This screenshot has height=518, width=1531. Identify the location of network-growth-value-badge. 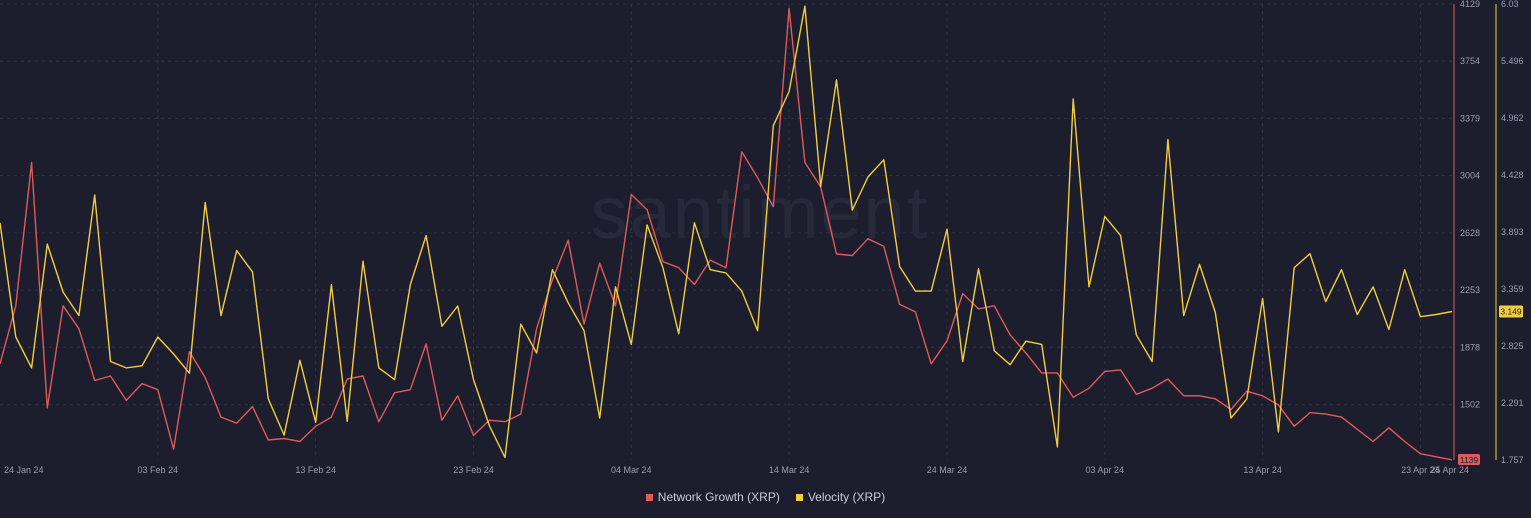
(1469, 459).